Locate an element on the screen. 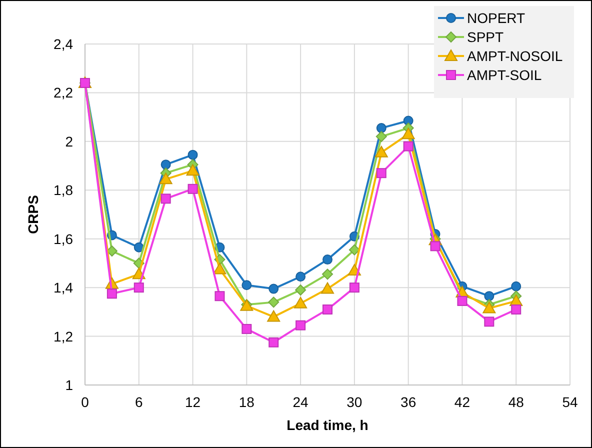 This screenshot has height=448, width=592. y-tick-label: 1 is located at coordinates (69, 385).